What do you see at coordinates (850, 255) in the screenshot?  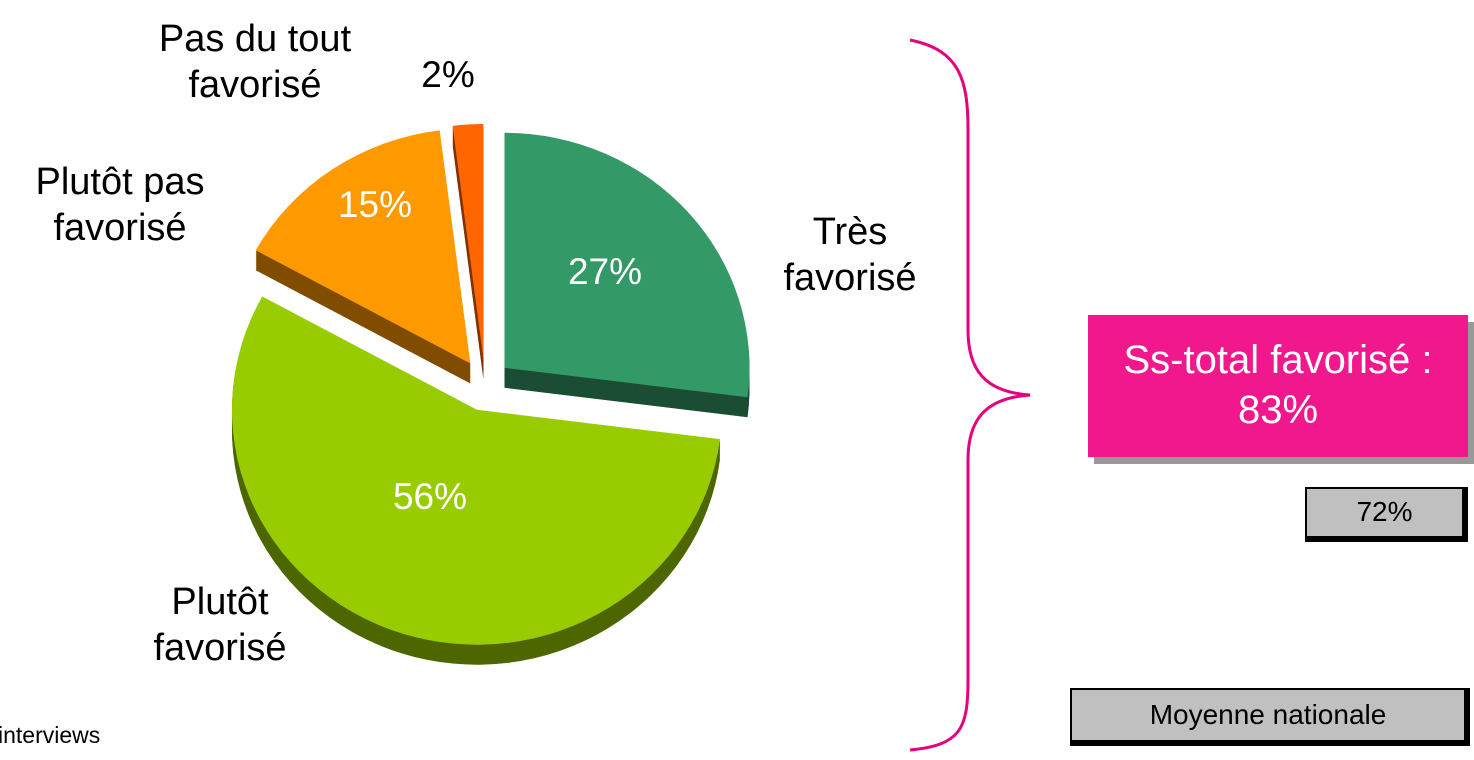 I see `category-label: Très favorisé` at bounding box center [850, 255].